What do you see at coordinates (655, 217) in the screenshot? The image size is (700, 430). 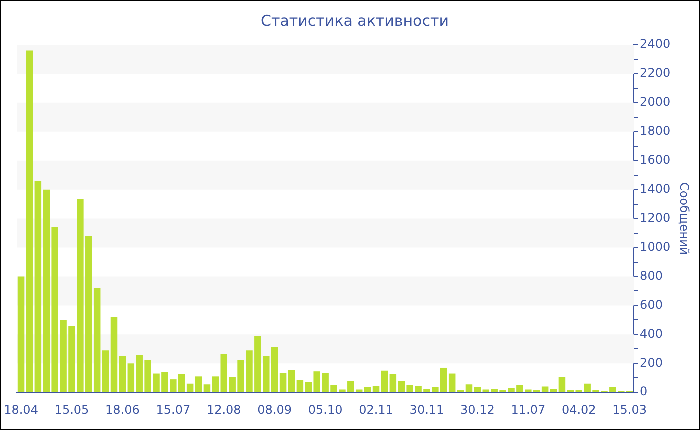 I see `y-tick-label: 1200` at bounding box center [655, 217].